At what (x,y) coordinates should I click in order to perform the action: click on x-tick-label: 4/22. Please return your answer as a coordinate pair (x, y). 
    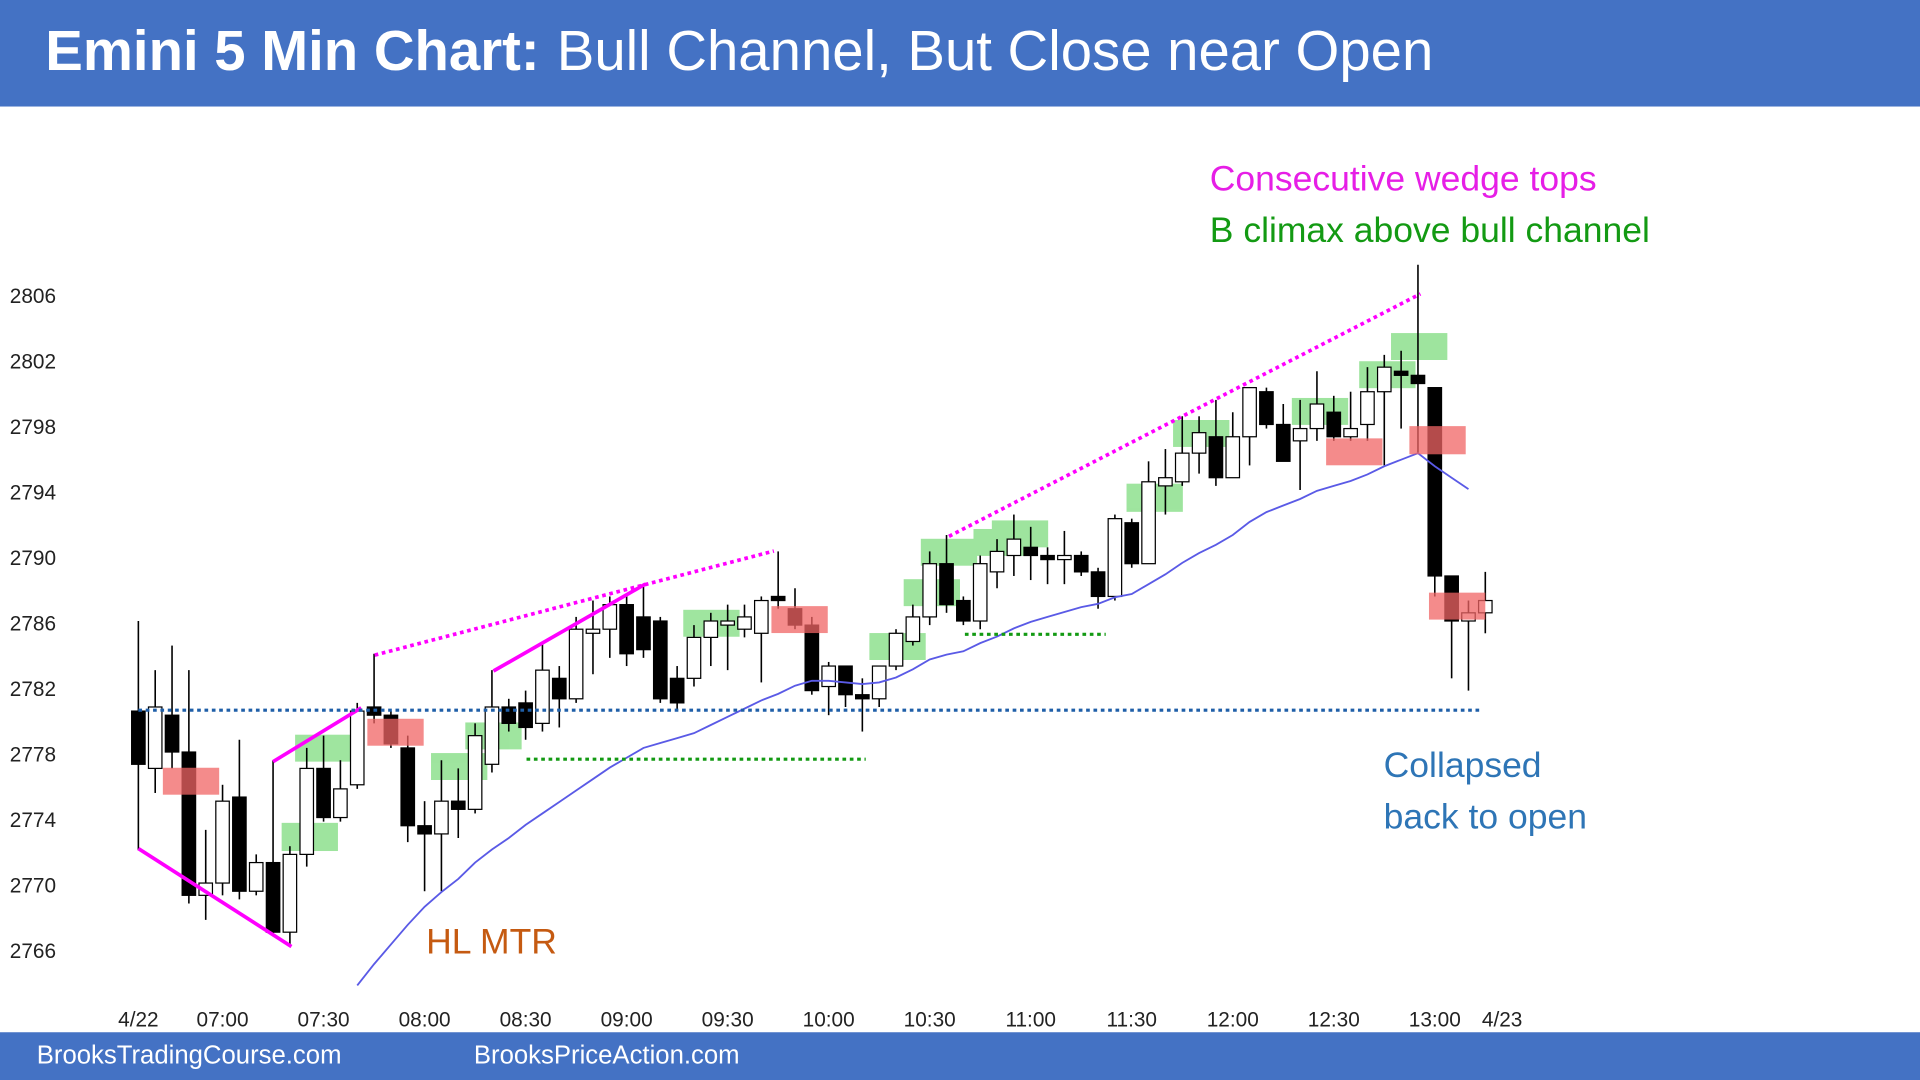
    Looking at the image, I should click on (138, 1020).